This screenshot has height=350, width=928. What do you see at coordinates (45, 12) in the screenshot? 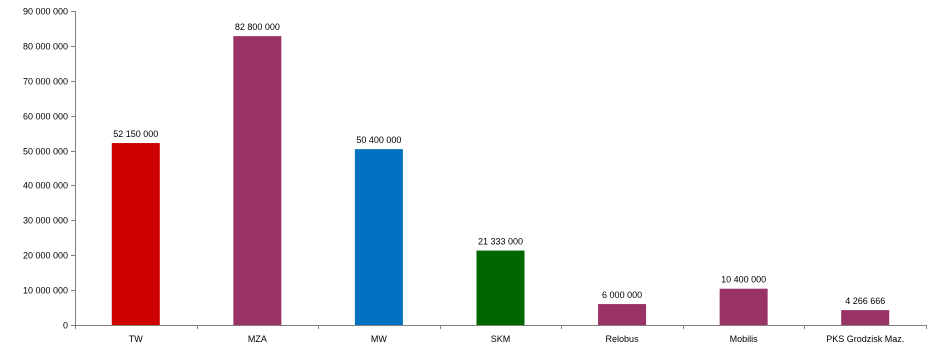
I see `y-tick-label: 90 000 000` at bounding box center [45, 12].